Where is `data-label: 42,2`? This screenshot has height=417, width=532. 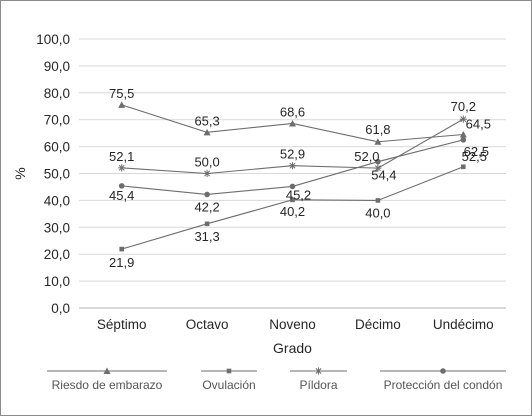
data-label: 42,2 is located at coordinates (206, 206).